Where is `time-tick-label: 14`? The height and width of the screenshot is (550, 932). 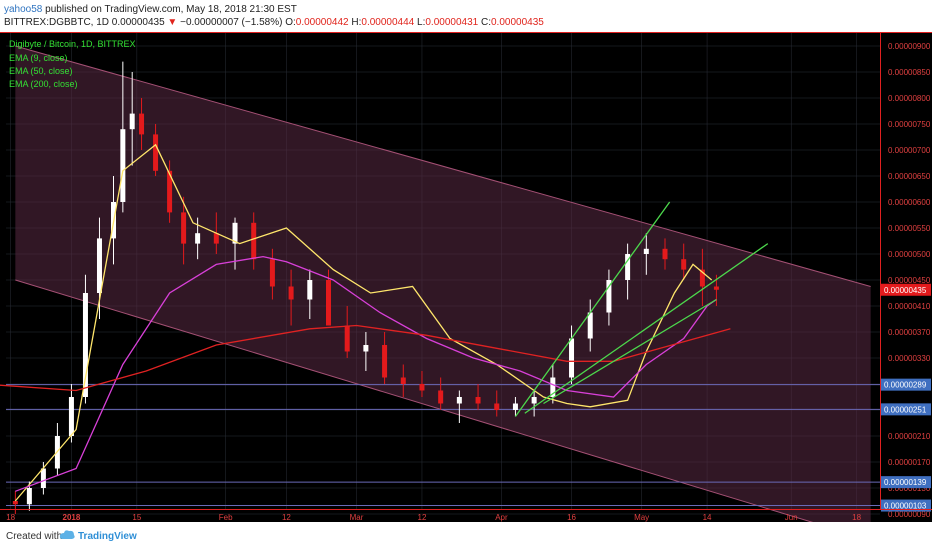 time-tick-label: 14 is located at coordinates (707, 517).